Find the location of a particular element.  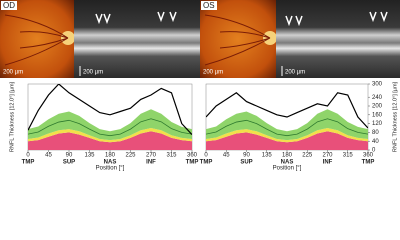

y-tick-label: 300 is located at coordinates (377, 85).